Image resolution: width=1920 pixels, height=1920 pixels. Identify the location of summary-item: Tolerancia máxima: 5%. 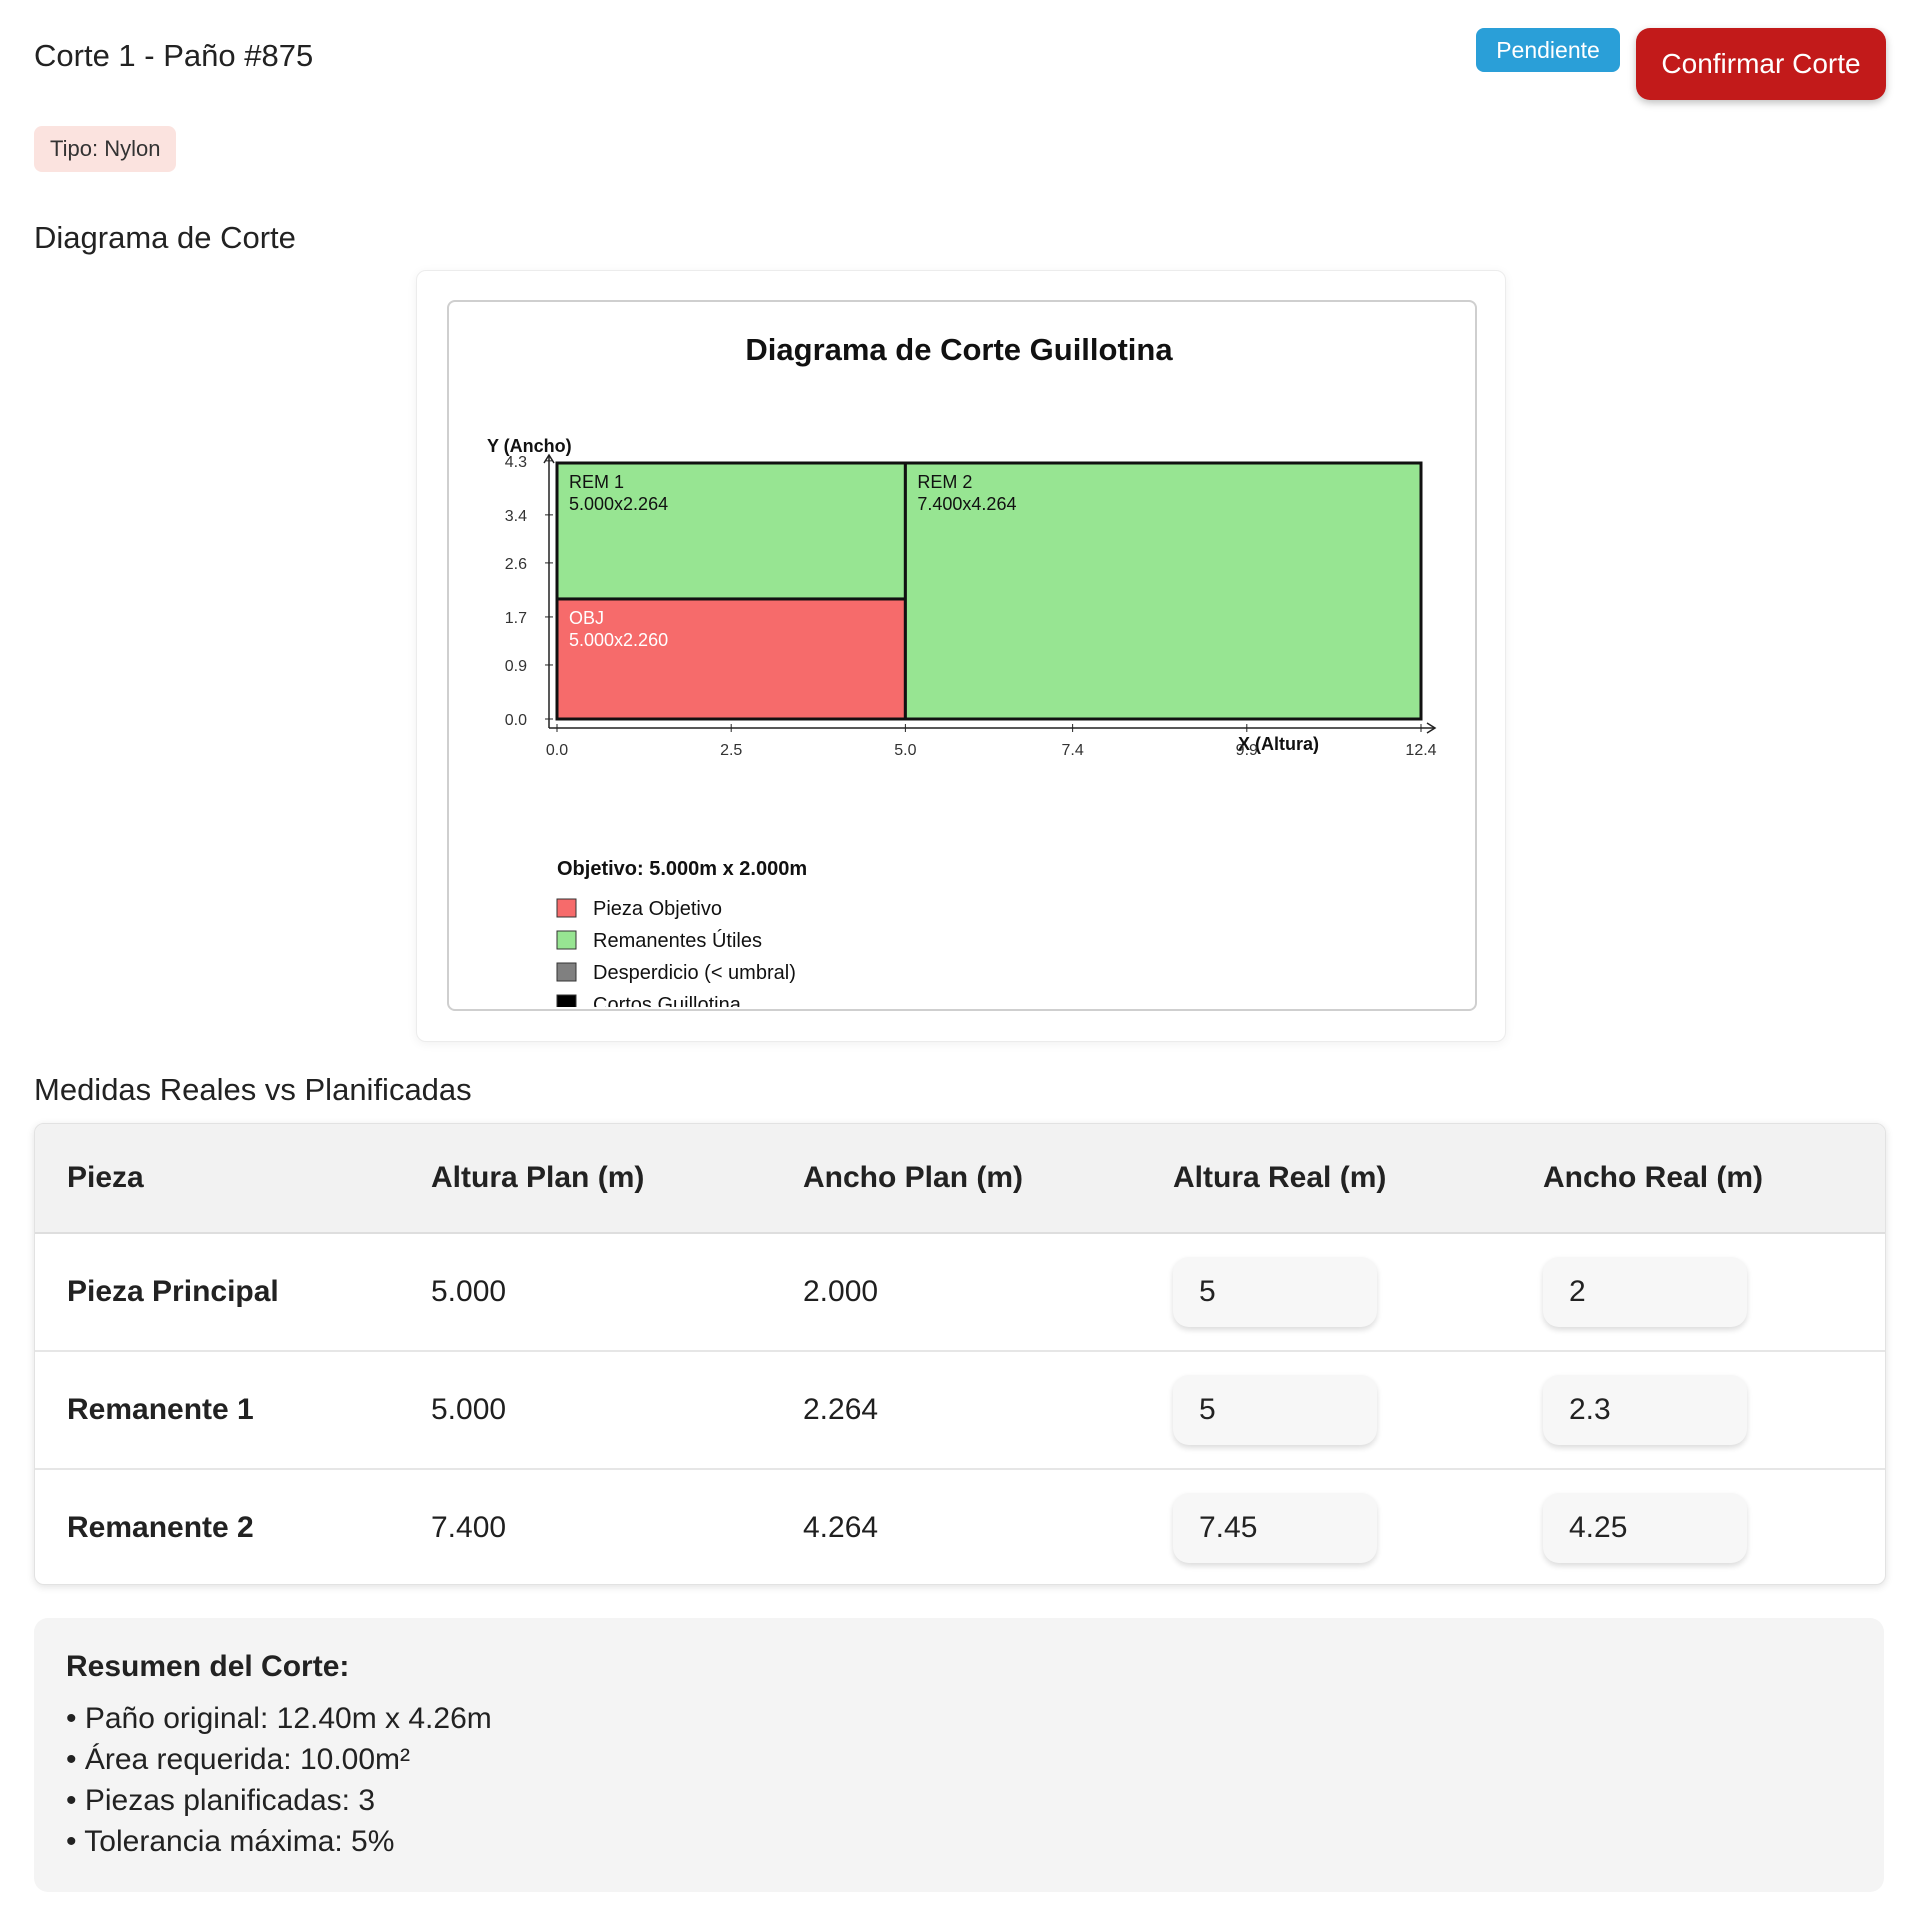
(279, 1841).